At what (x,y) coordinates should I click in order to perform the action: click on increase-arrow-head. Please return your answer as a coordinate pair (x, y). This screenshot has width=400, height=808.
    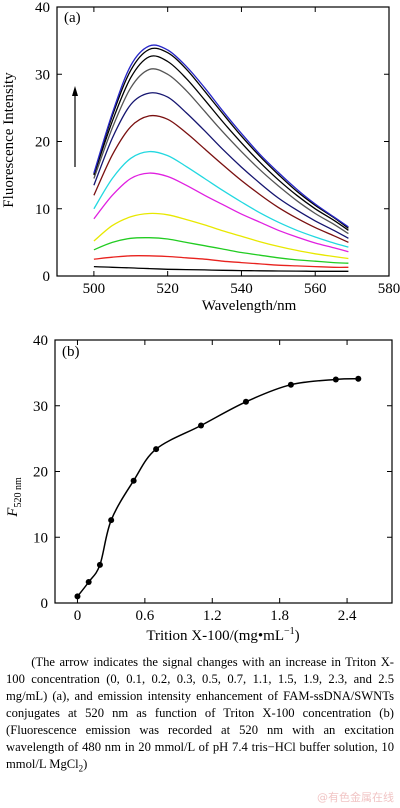
    Looking at the image, I should click on (75, 91).